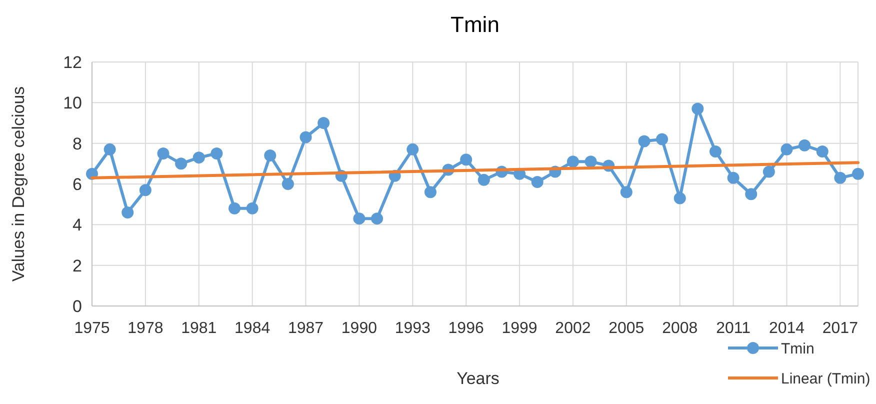 This screenshot has width=876, height=404. What do you see at coordinates (252, 328) in the screenshot?
I see `x-tick-label: 1984` at bounding box center [252, 328].